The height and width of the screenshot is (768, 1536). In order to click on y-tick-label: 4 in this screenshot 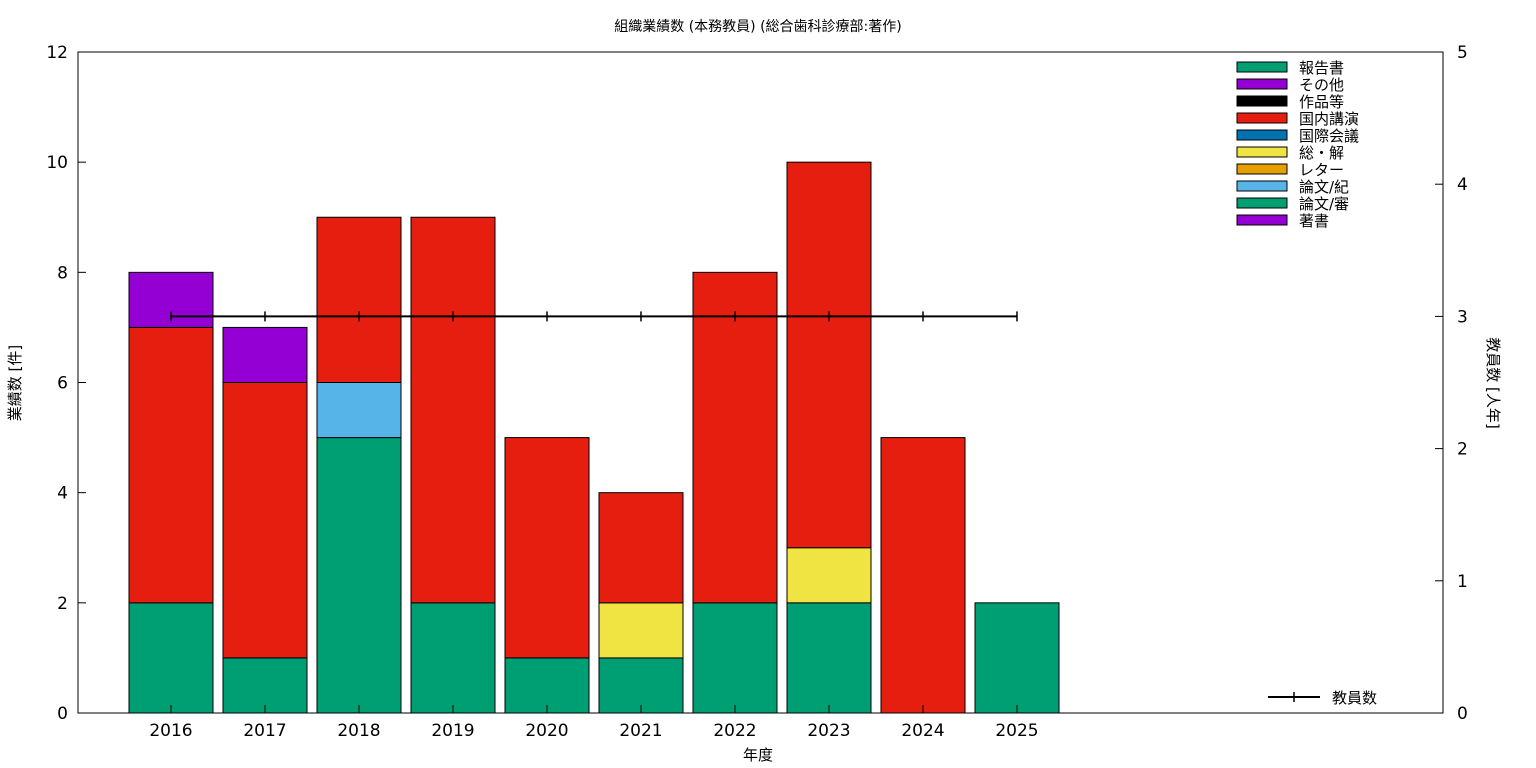, I will do `click(62, 494)`.